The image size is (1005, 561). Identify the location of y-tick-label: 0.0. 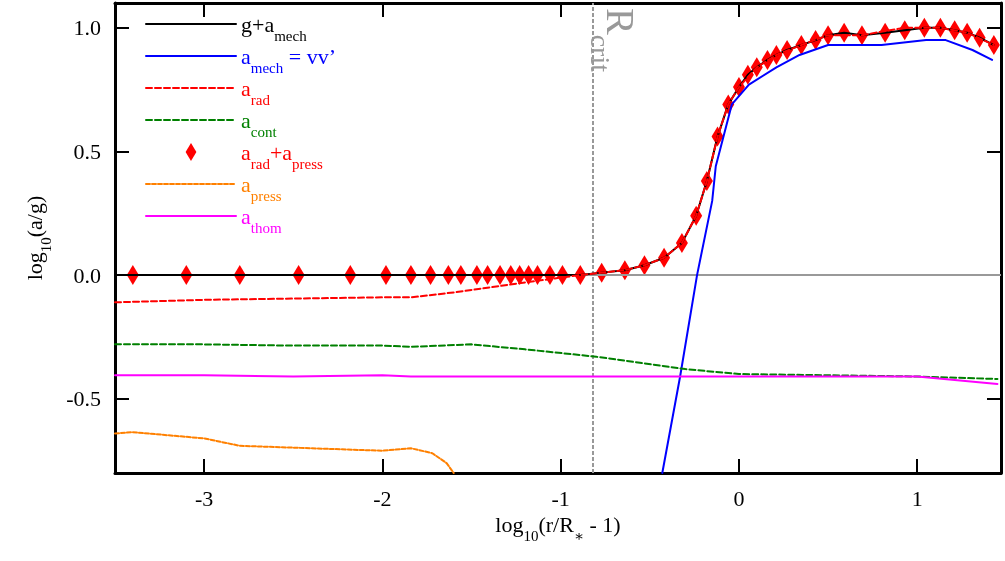
(87, 275).